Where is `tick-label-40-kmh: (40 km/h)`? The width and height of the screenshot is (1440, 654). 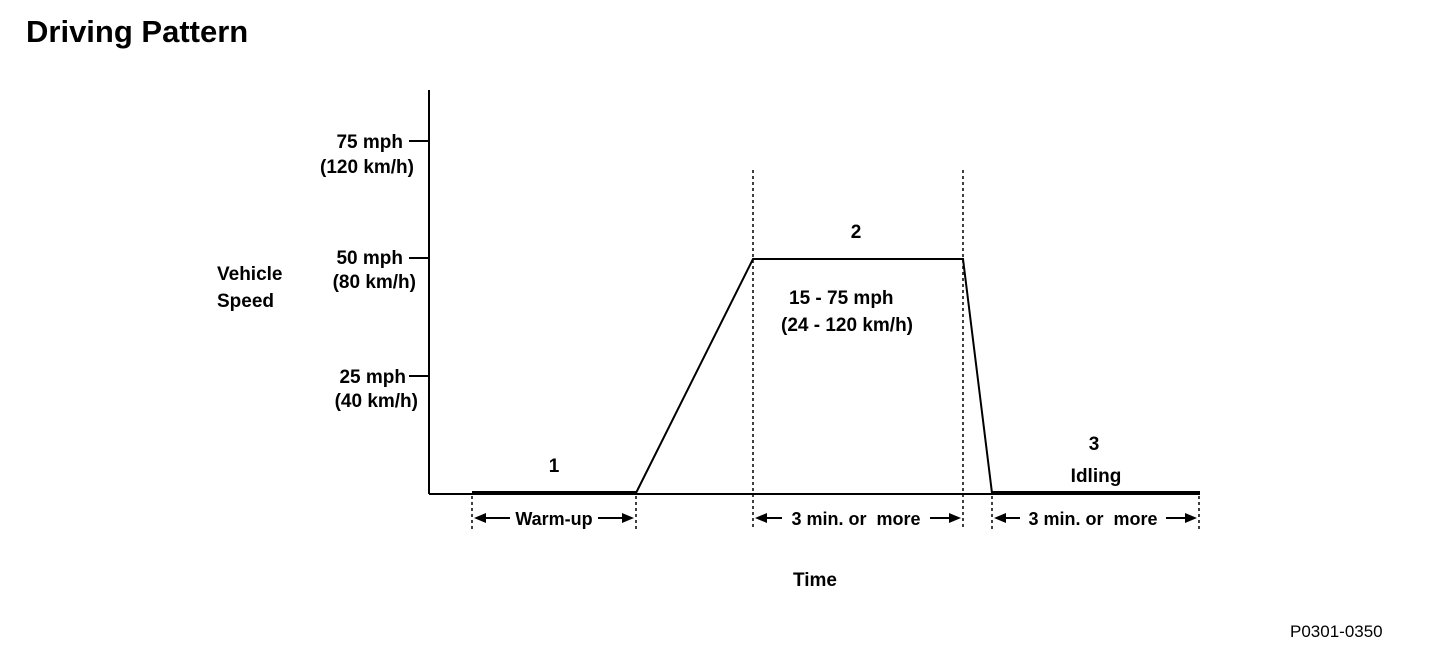
tick-label-40-kmh: (40 km/h) is located at coordinates (376, 401).